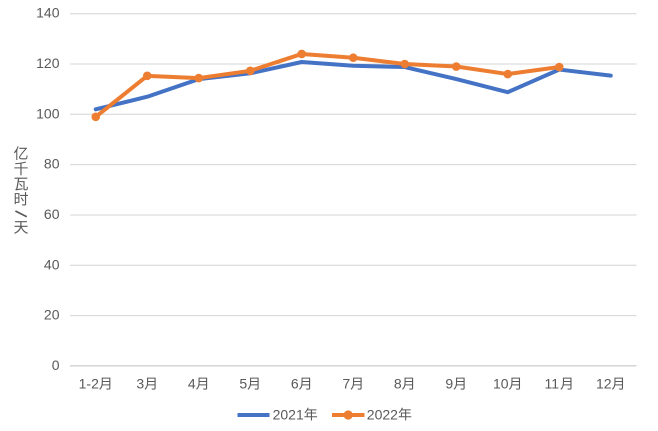 The width and height of the screenshot is (658, 431). What do you see at coordinates (501, 384) in the screenshot?
I see `svg-text: 10` at bounding box center [501, 384].